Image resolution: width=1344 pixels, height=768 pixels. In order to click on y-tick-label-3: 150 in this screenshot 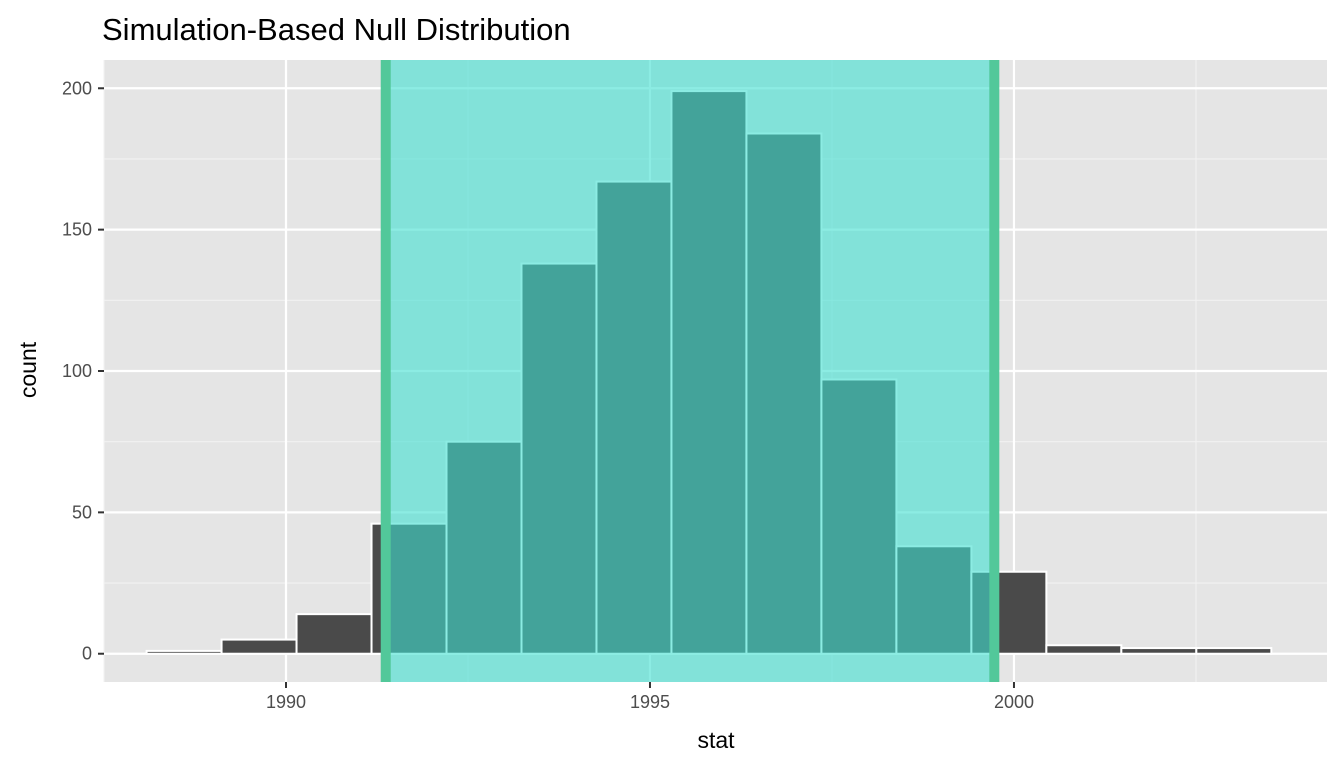, I will do `click(77, 230)`.